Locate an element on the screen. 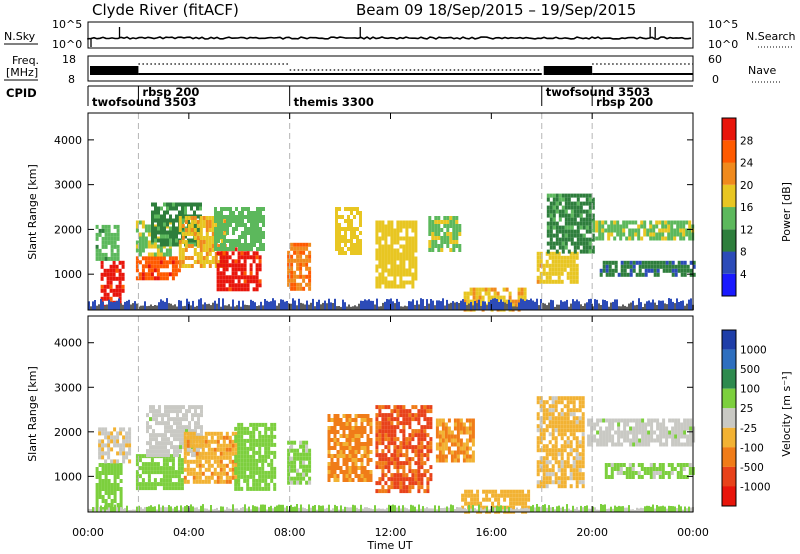 The height and width of the screenshot is (554, 800). power-ylabel: Slant Range [km] is located at coordinates (32, 212).